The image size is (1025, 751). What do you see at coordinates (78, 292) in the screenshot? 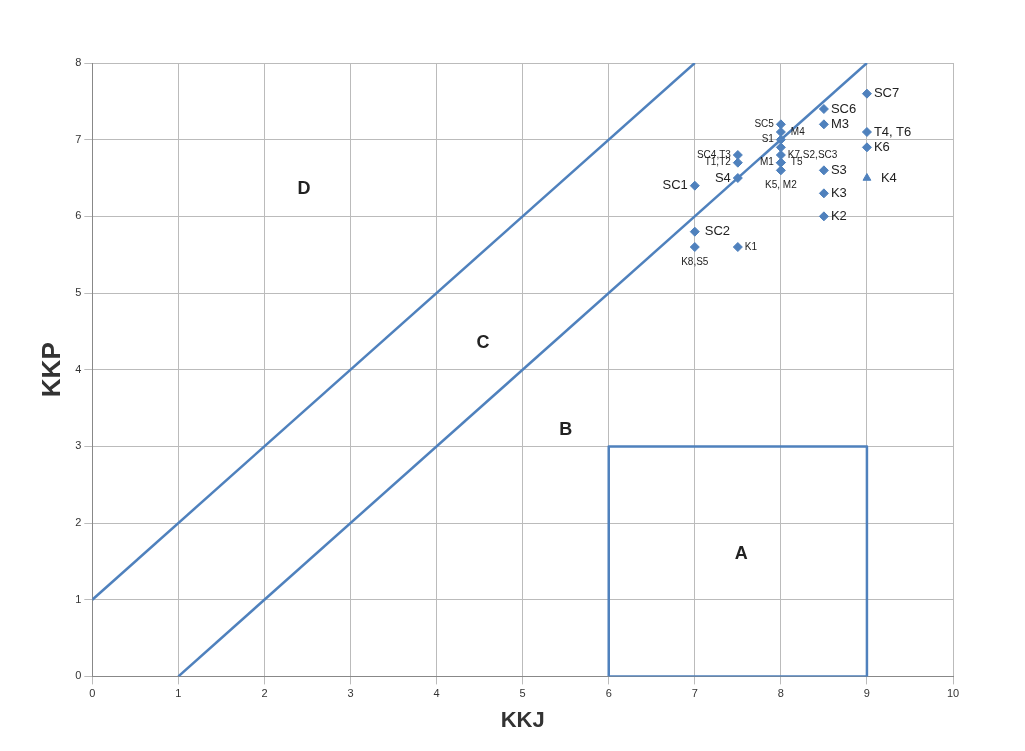
I see `y-tick-label: 5` at bounding box center [78, 292].